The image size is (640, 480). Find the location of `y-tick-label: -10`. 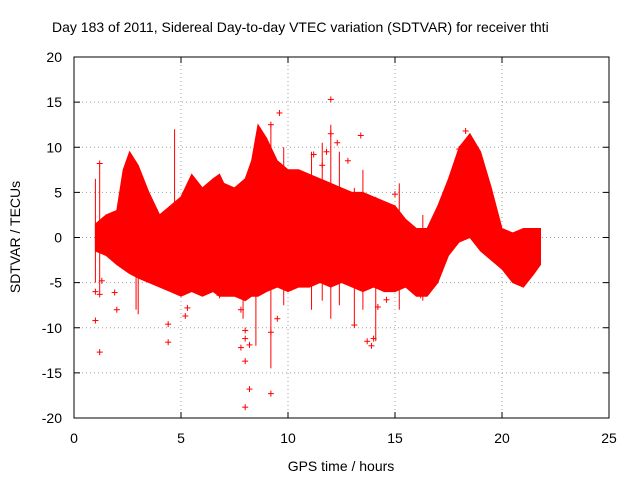

y-tick-label: -10 is located at coordinates (52, 328).